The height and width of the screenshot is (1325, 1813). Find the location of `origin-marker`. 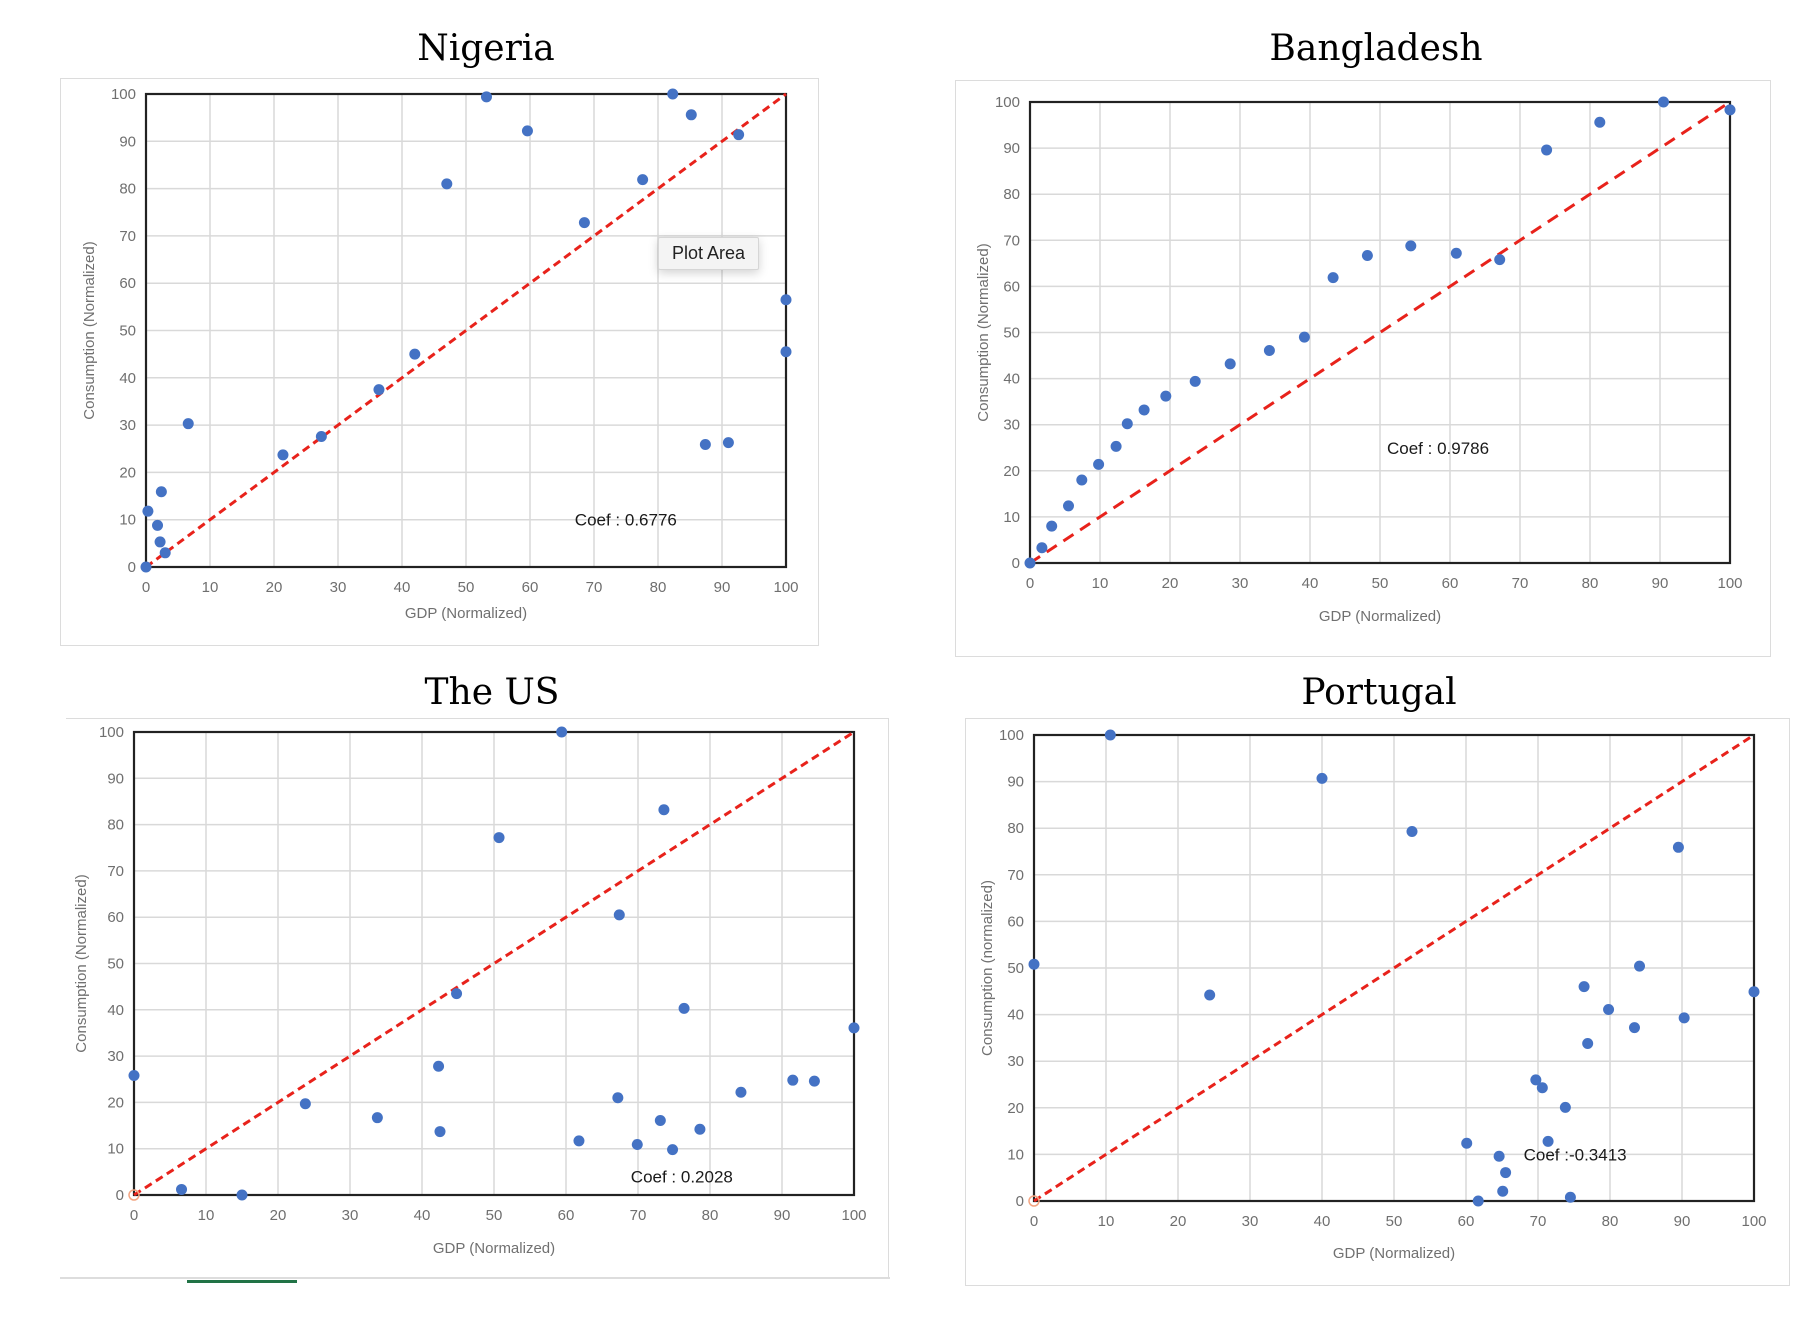

origin-marker is located at coordinates (1034, 1201).